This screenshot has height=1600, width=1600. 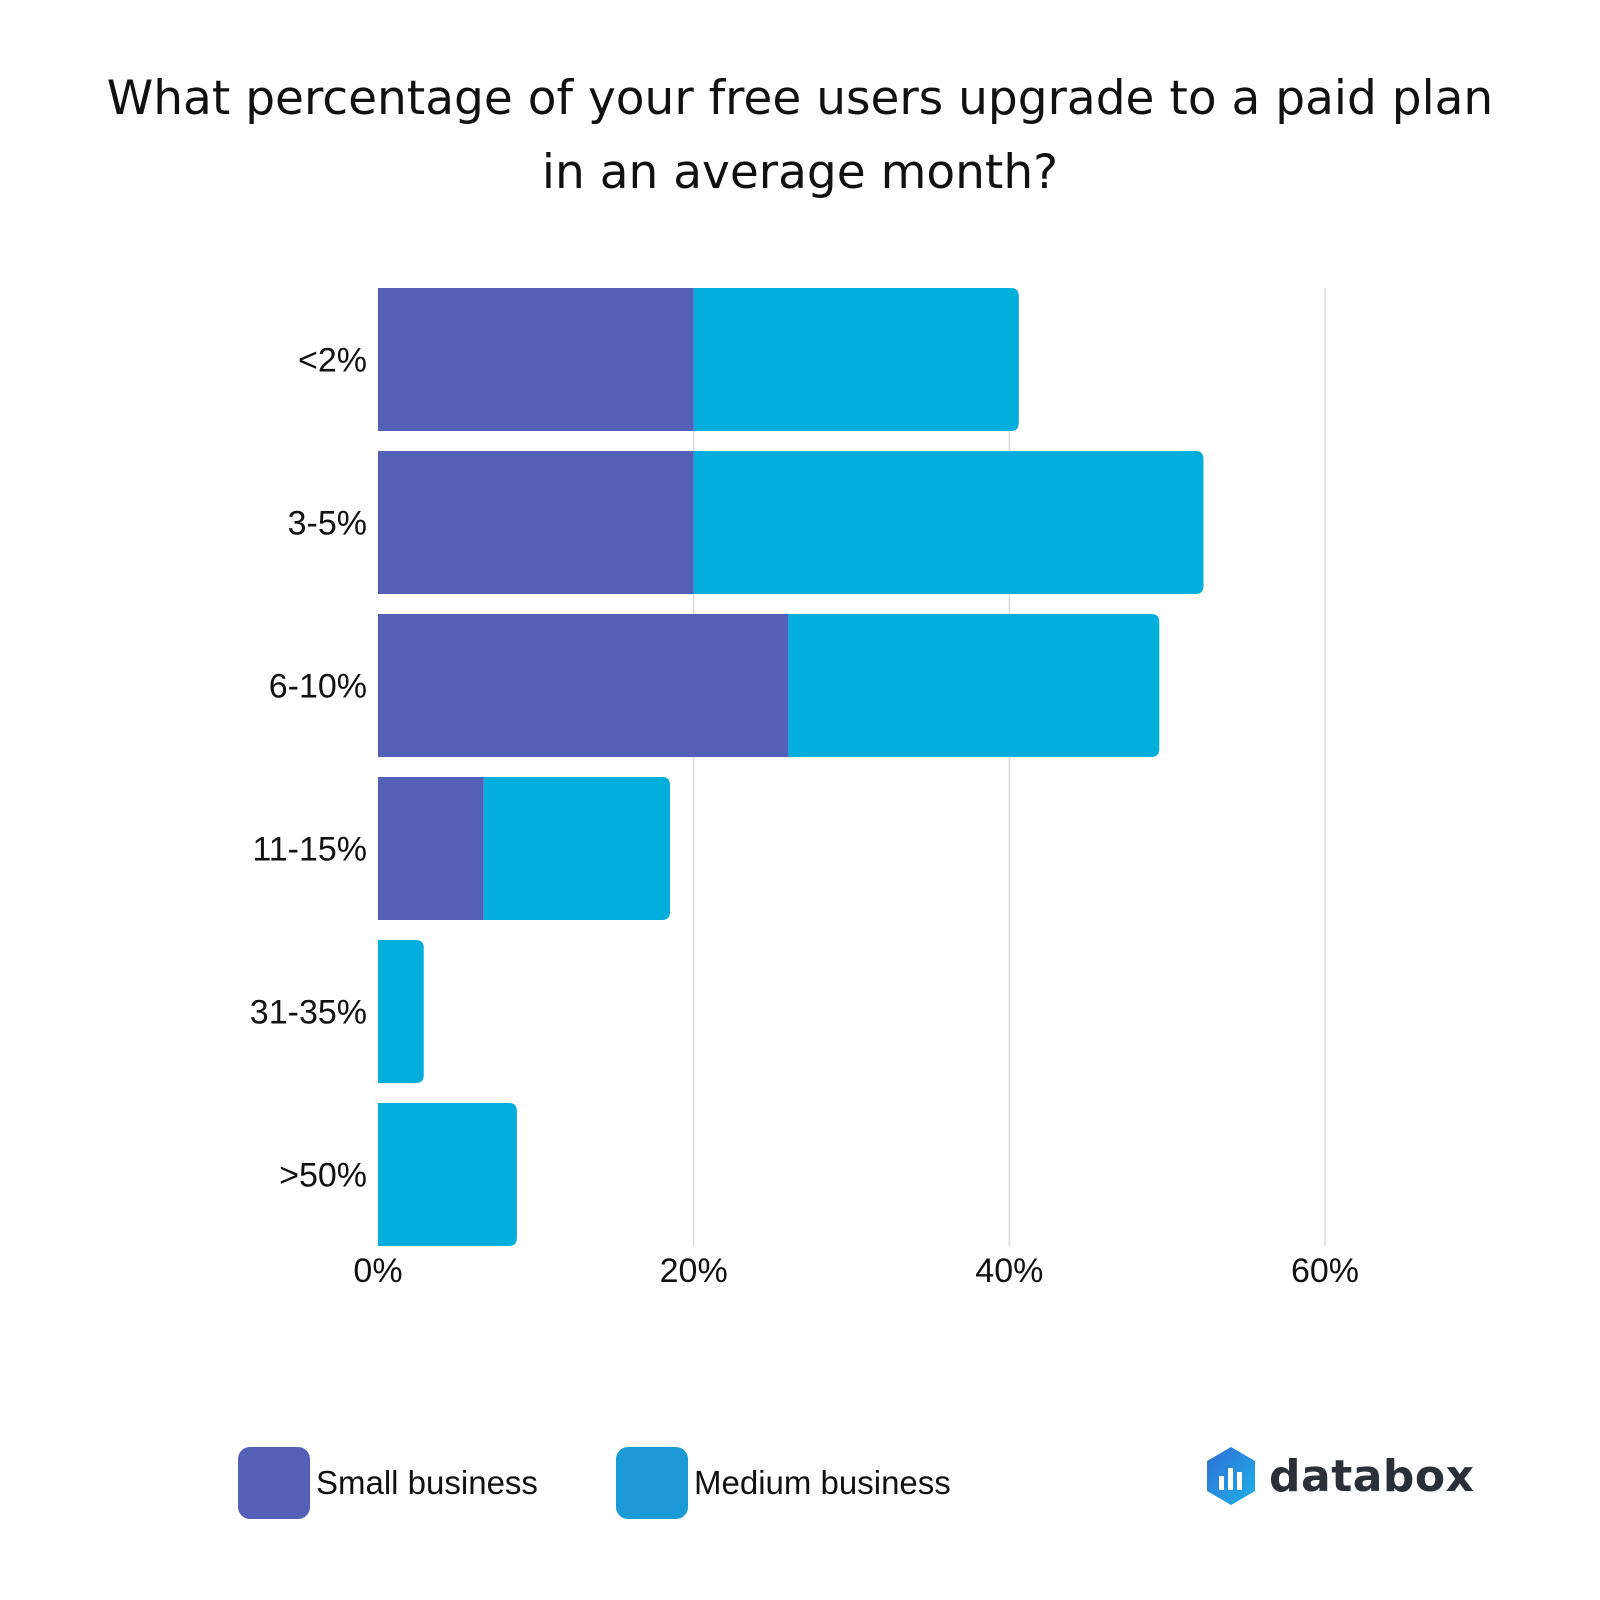 What do you see at coordinates (652, 1482) in the screenshot?
I see `legend-swatch-medium-business` at bounding box center [652, 1482].